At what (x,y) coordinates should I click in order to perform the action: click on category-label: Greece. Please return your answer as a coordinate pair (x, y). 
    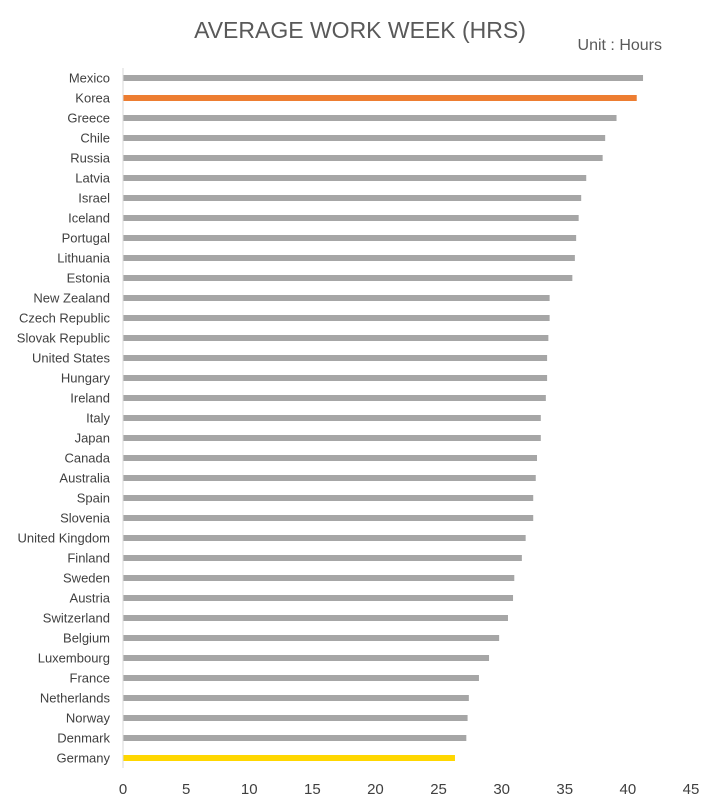
    Looking at the image, I should click on (88, 118).